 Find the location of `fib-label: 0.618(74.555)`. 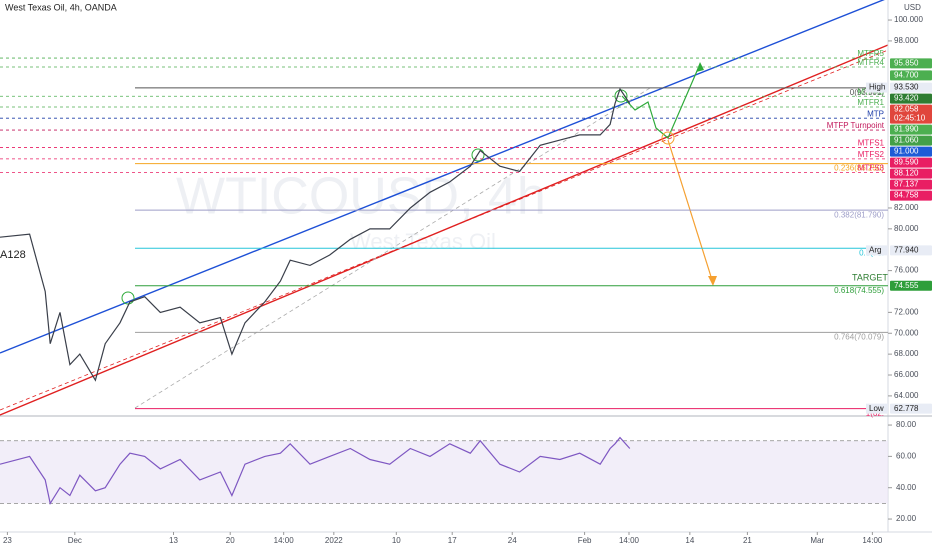

fib-label: 0.618(74.555) is located at coordinates (859, 290).